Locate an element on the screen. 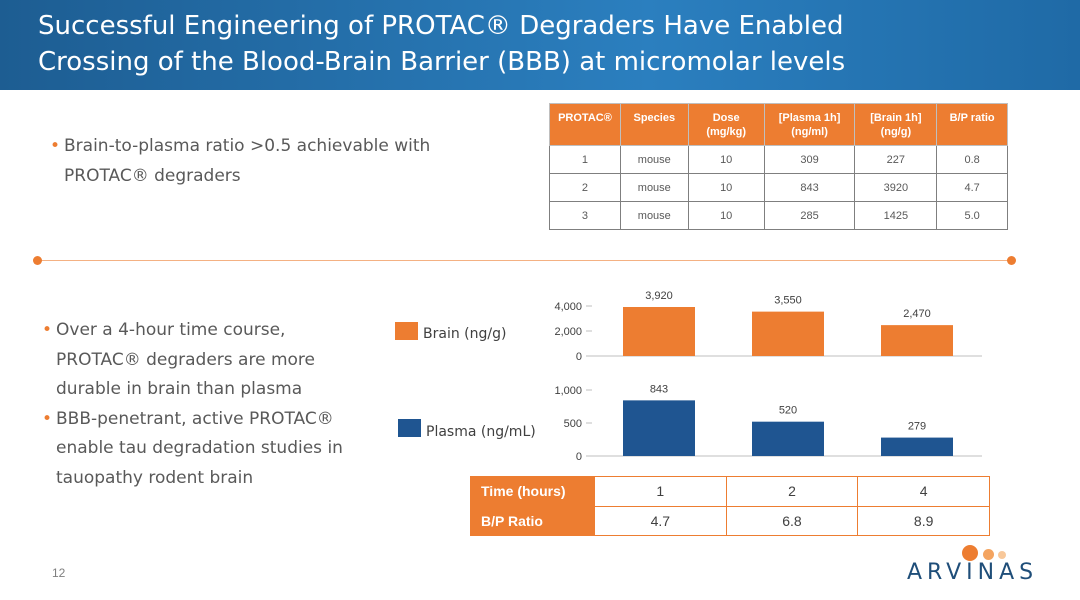 The height and width of the screenshot is (600, 1080). th: [Brain 1h] (ng/g) is located at coordinates (896, 124).